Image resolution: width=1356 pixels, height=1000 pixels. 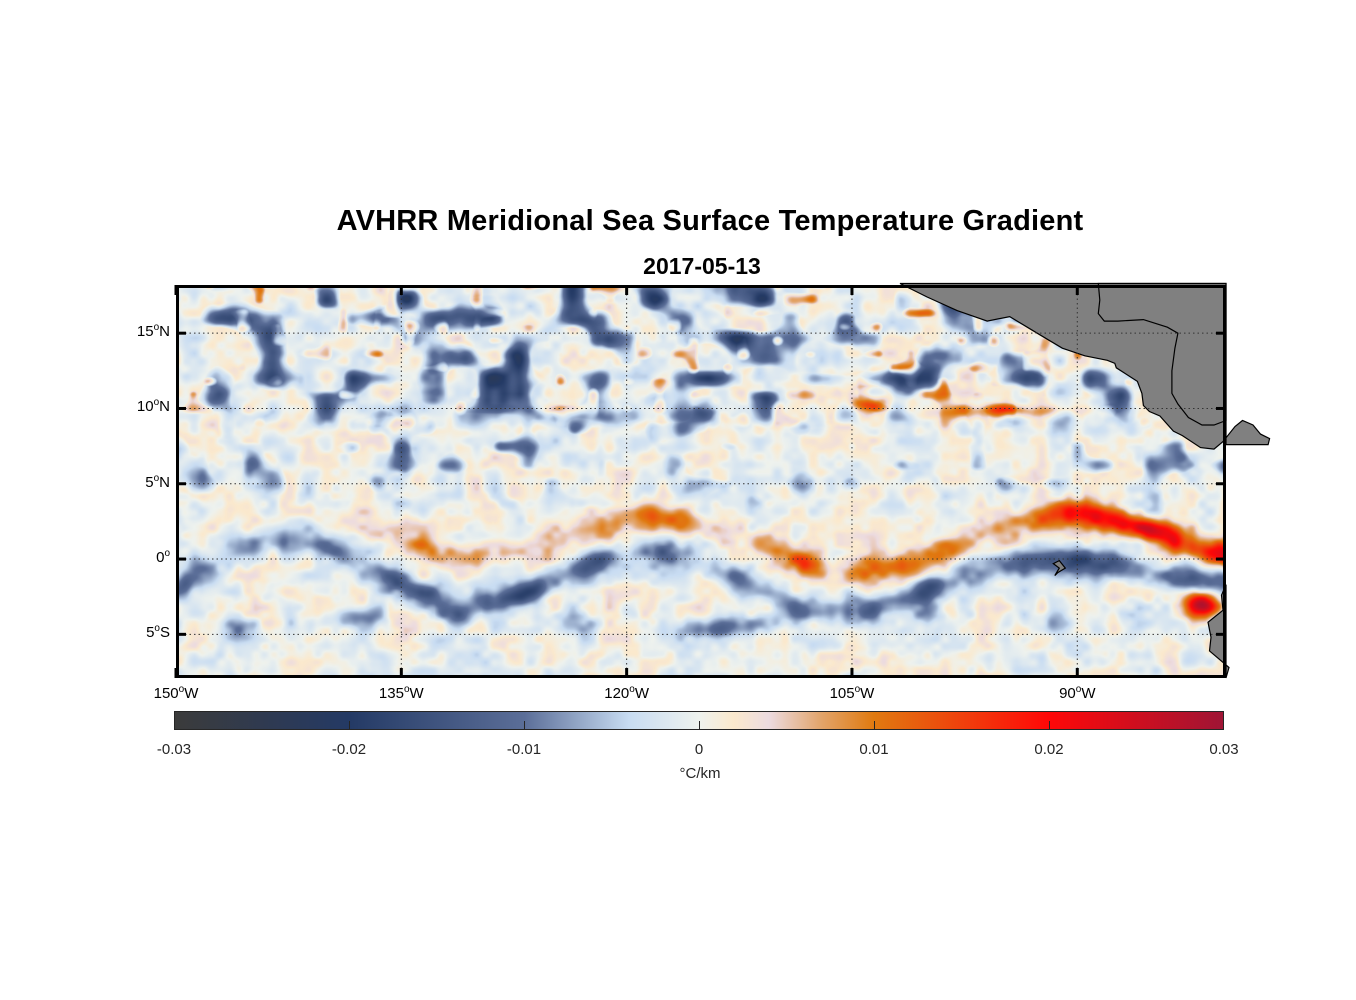 What do you see at coordinates (160, 558) in the screenshot?
I see `tick-number: 0` at bounding box center [160, 558].